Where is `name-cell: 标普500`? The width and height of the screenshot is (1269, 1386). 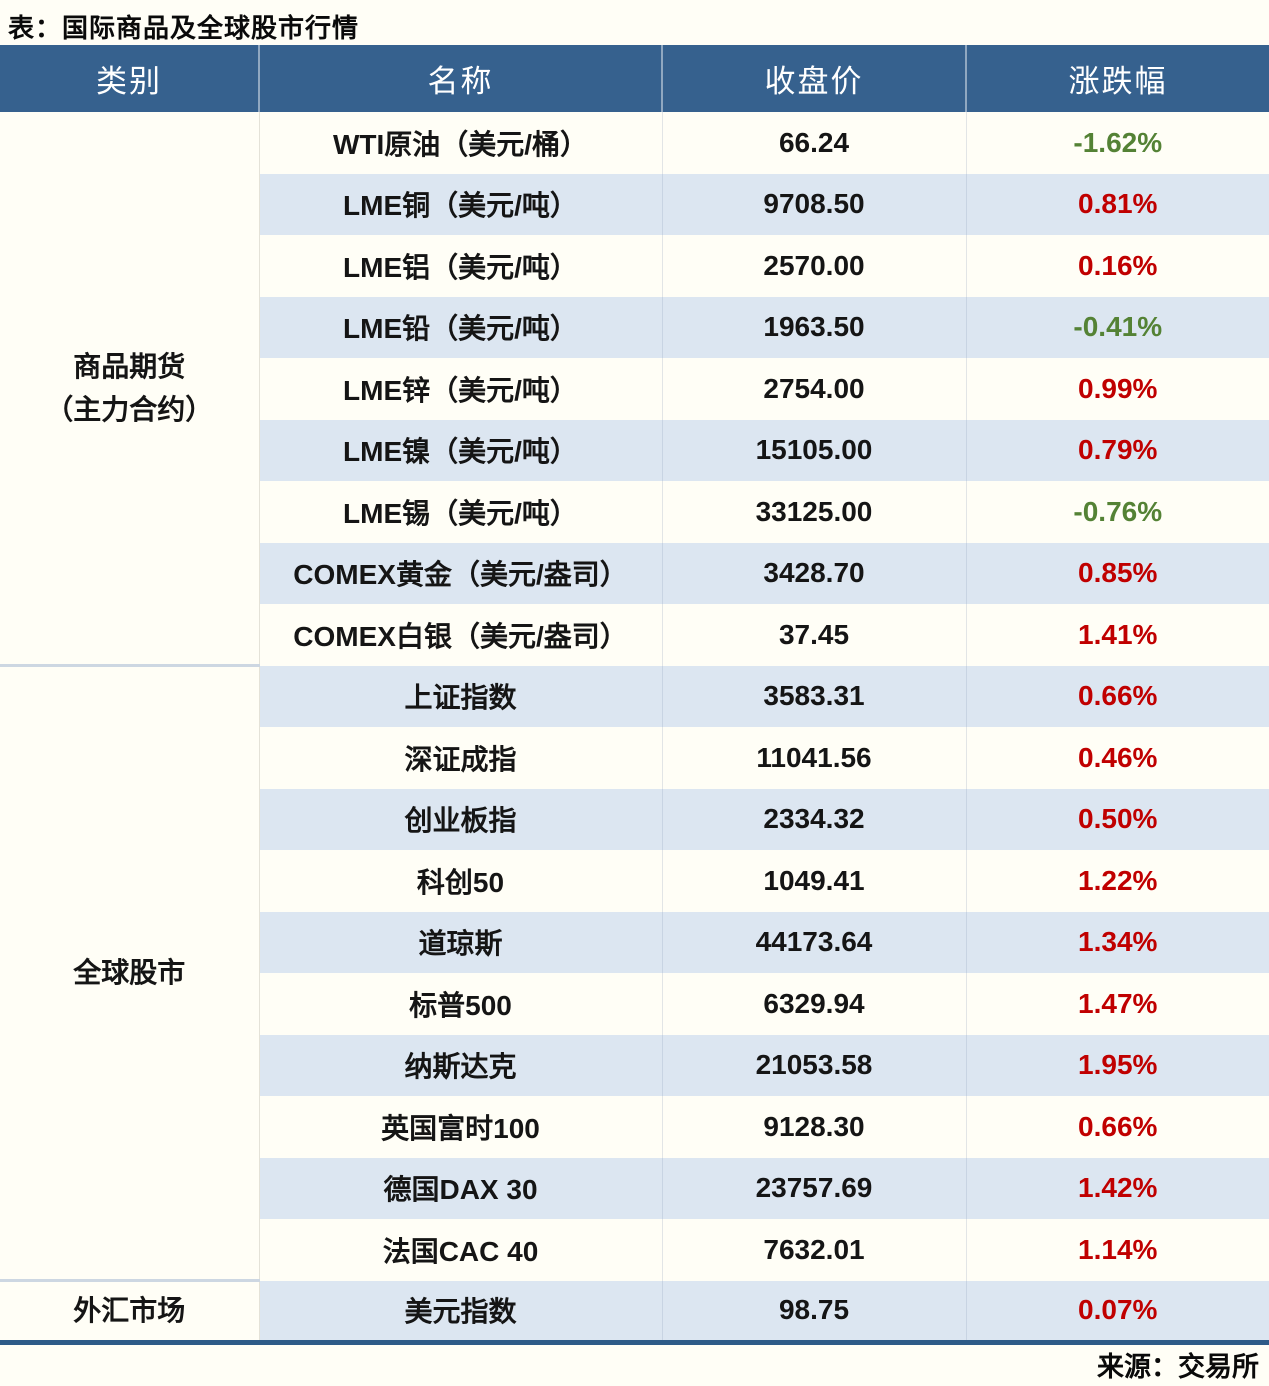 name-cell: 标普500 is located at coordinates (460, 1004).